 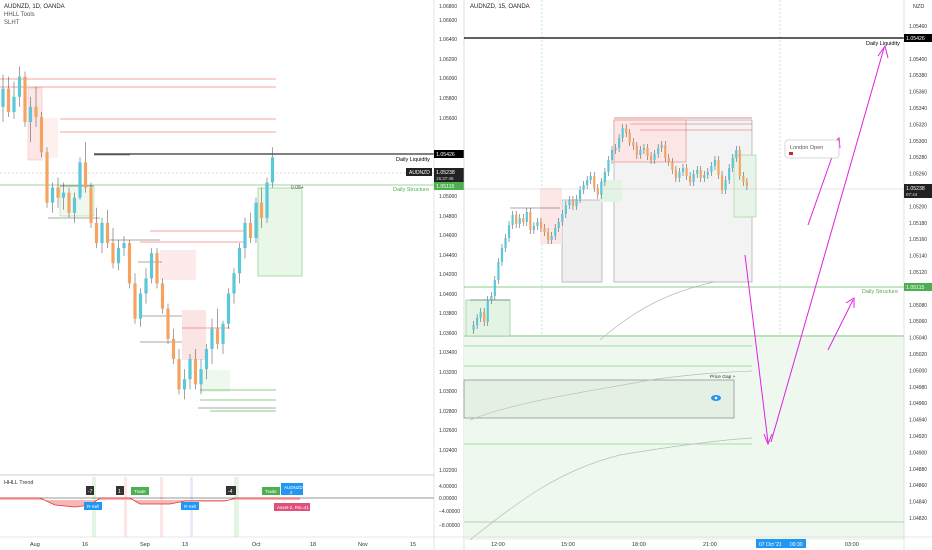 I want to click on price-tick: 1.05320, so click(x=918, y=125).